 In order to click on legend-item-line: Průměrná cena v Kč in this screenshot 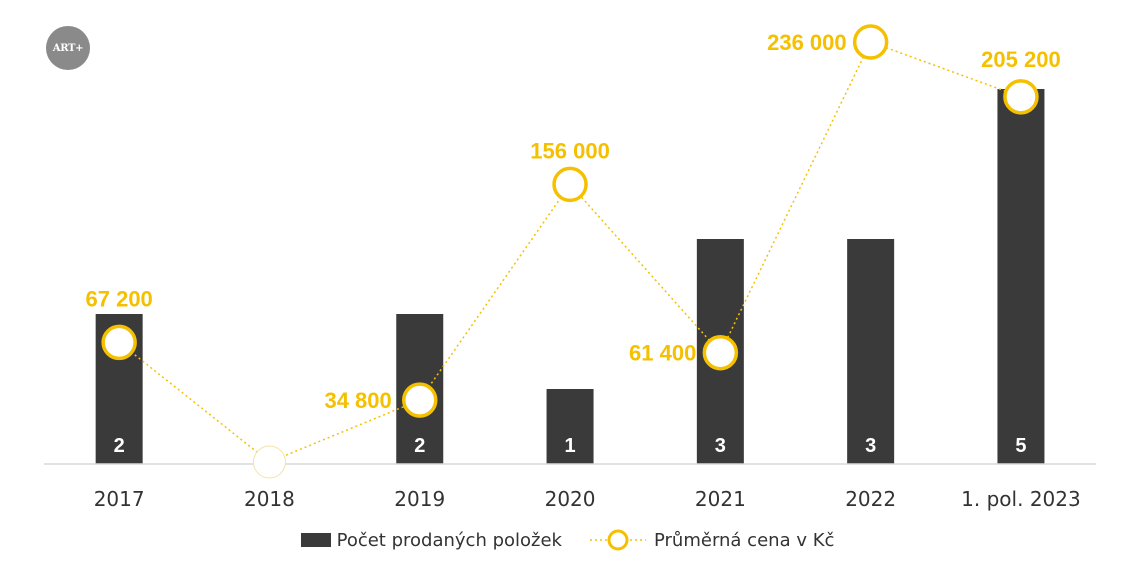, I will do `click(712, 540)`.